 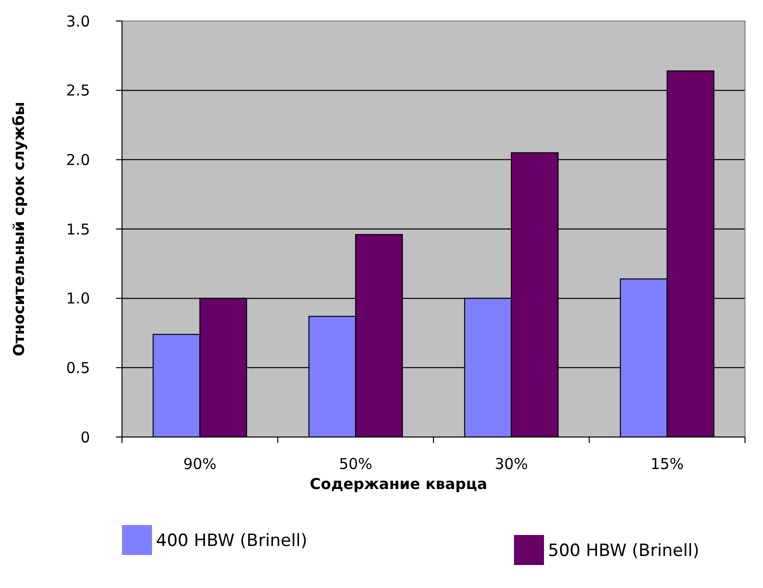 What do you see at coordinates (355, 464) in the screenshot?
I see `x-tick-label: 50%` at bounding box center [355, 464].